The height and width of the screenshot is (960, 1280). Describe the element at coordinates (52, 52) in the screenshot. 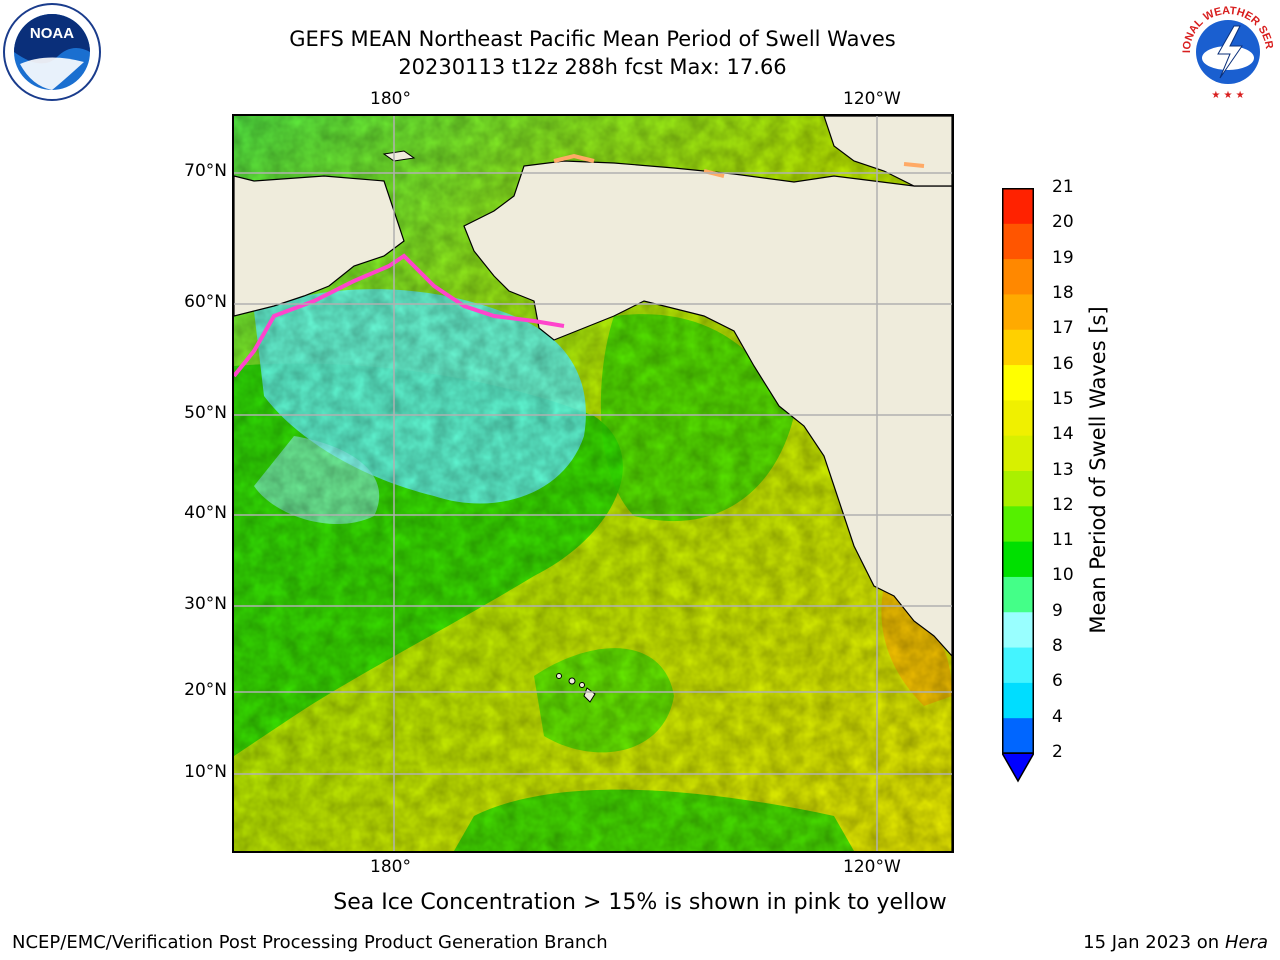

I see `noaa-logo: NOAA` at that location.